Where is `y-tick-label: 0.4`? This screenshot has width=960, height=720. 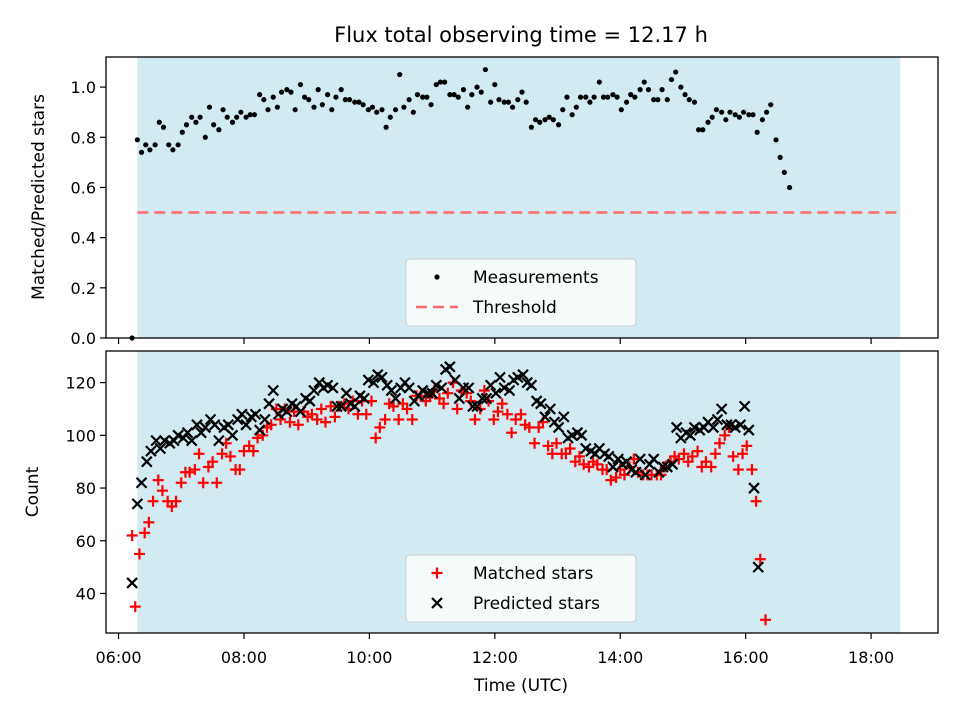 y-tick-label: 0.4 is located at coordinates (83, 238).